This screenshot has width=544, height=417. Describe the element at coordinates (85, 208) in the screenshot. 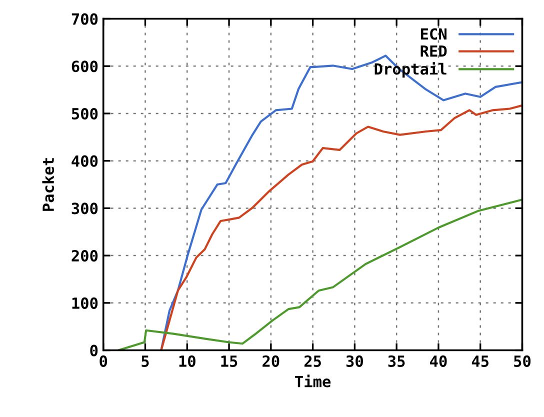

I see `y-tick-label: 300` at that location.